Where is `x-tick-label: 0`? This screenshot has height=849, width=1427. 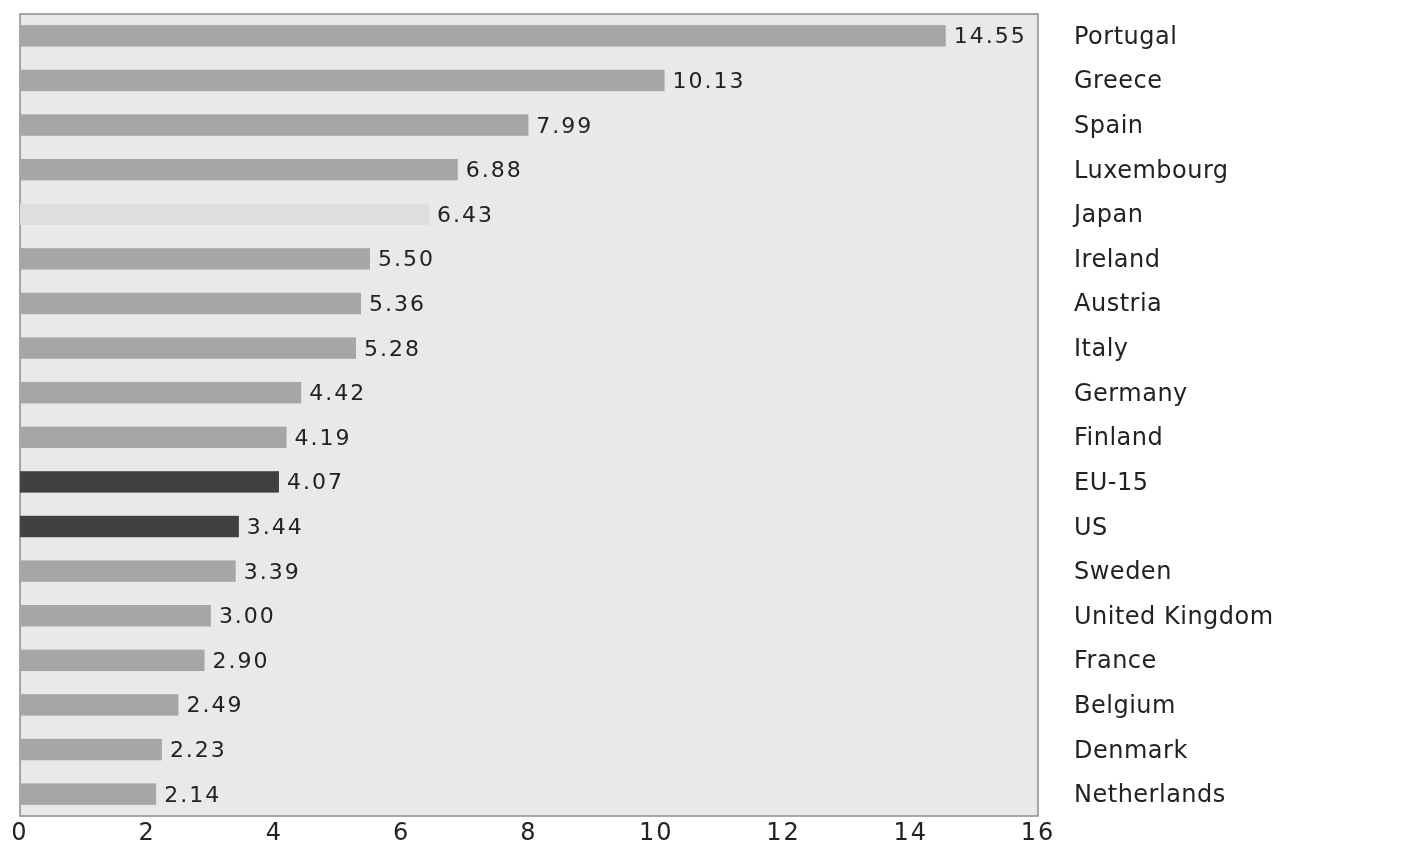
x-tick-label: 0 is located at coordinates (20, 832).